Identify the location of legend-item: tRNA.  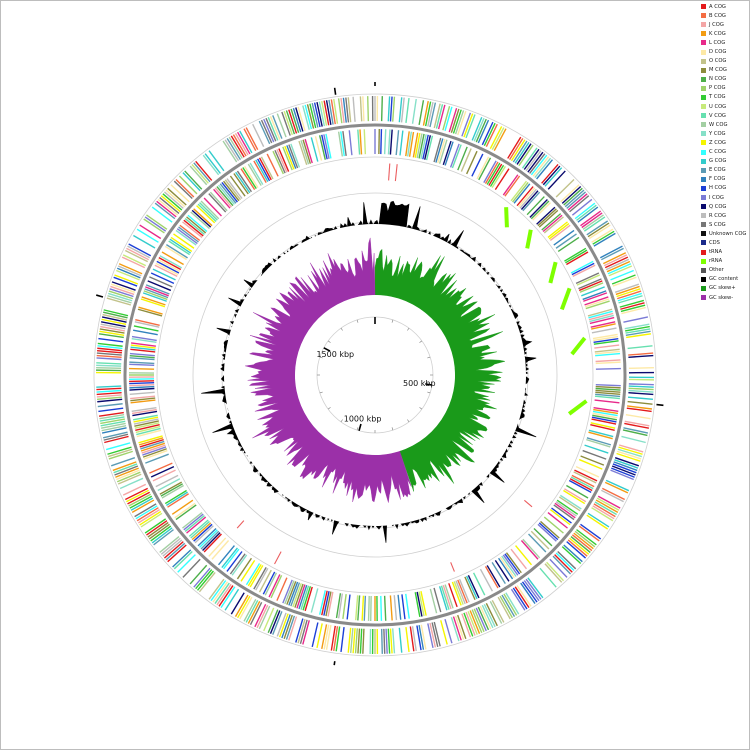
(725, 252).